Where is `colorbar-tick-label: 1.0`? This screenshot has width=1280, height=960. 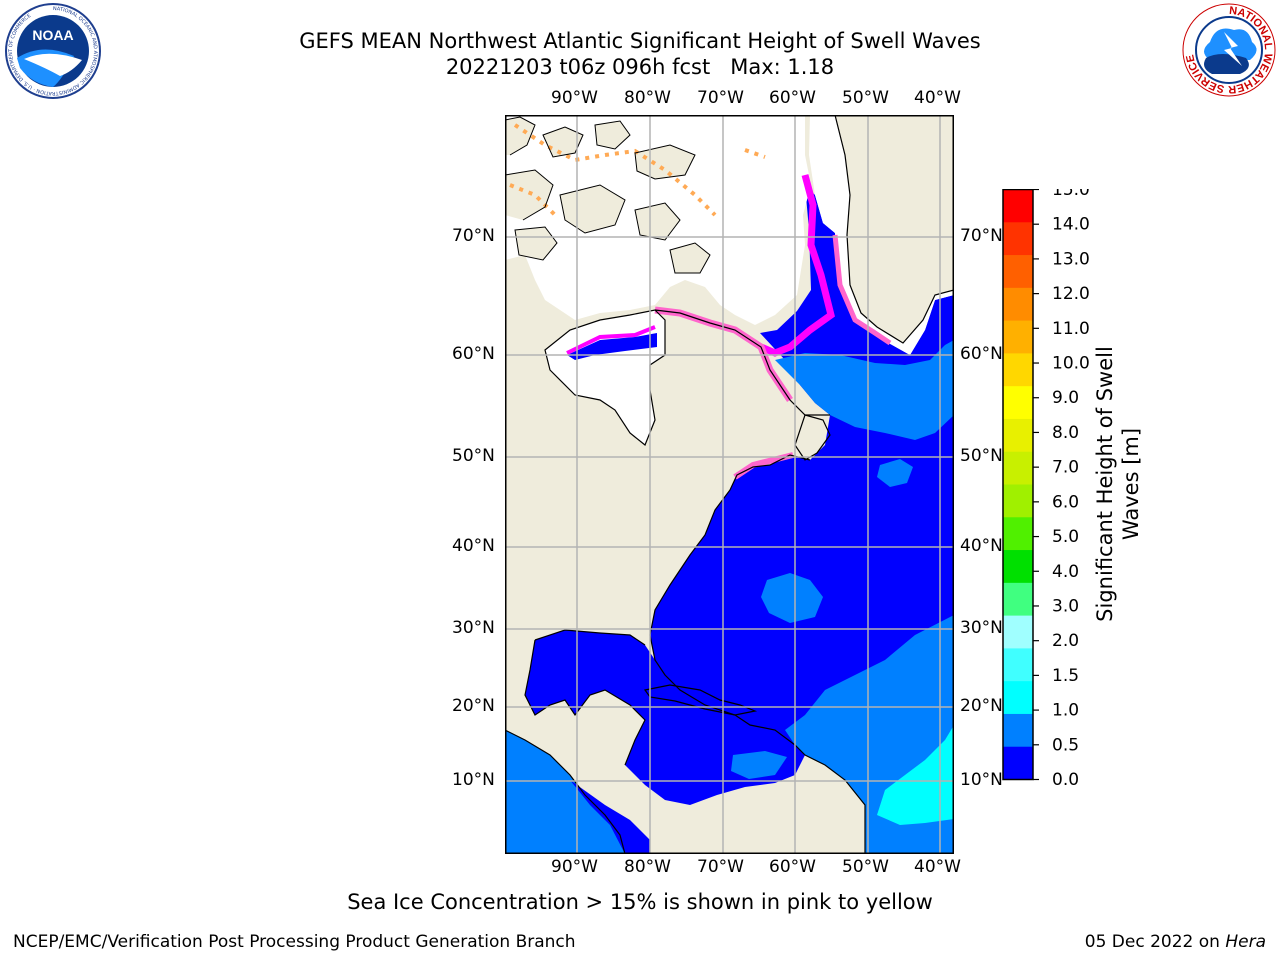 colorbar-tick-label: 1.0 is located at coordinates (1065, 711).